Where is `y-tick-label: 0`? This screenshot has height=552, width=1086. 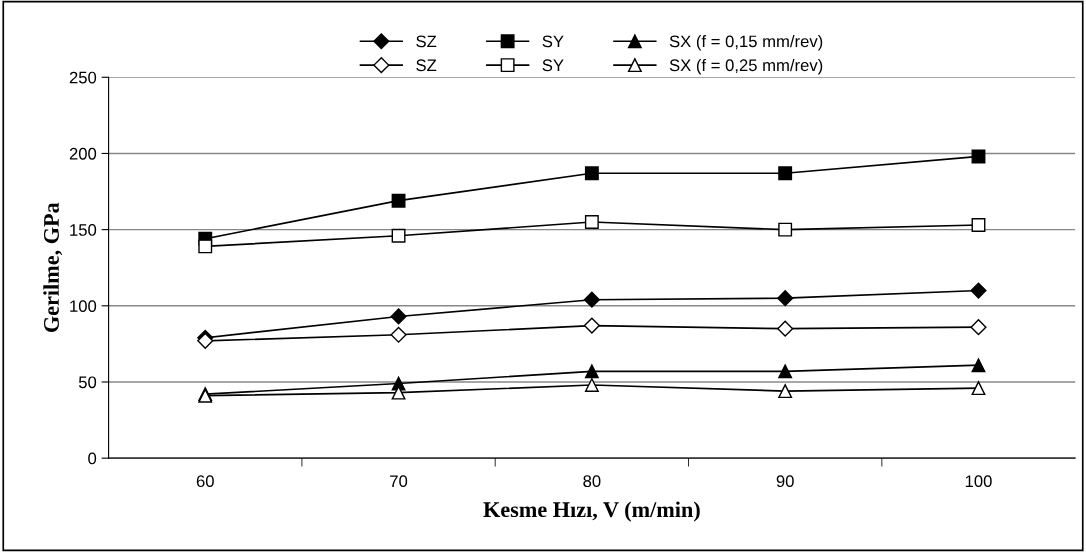 y-tick-label: 0 is located at coordinates (92, 458).